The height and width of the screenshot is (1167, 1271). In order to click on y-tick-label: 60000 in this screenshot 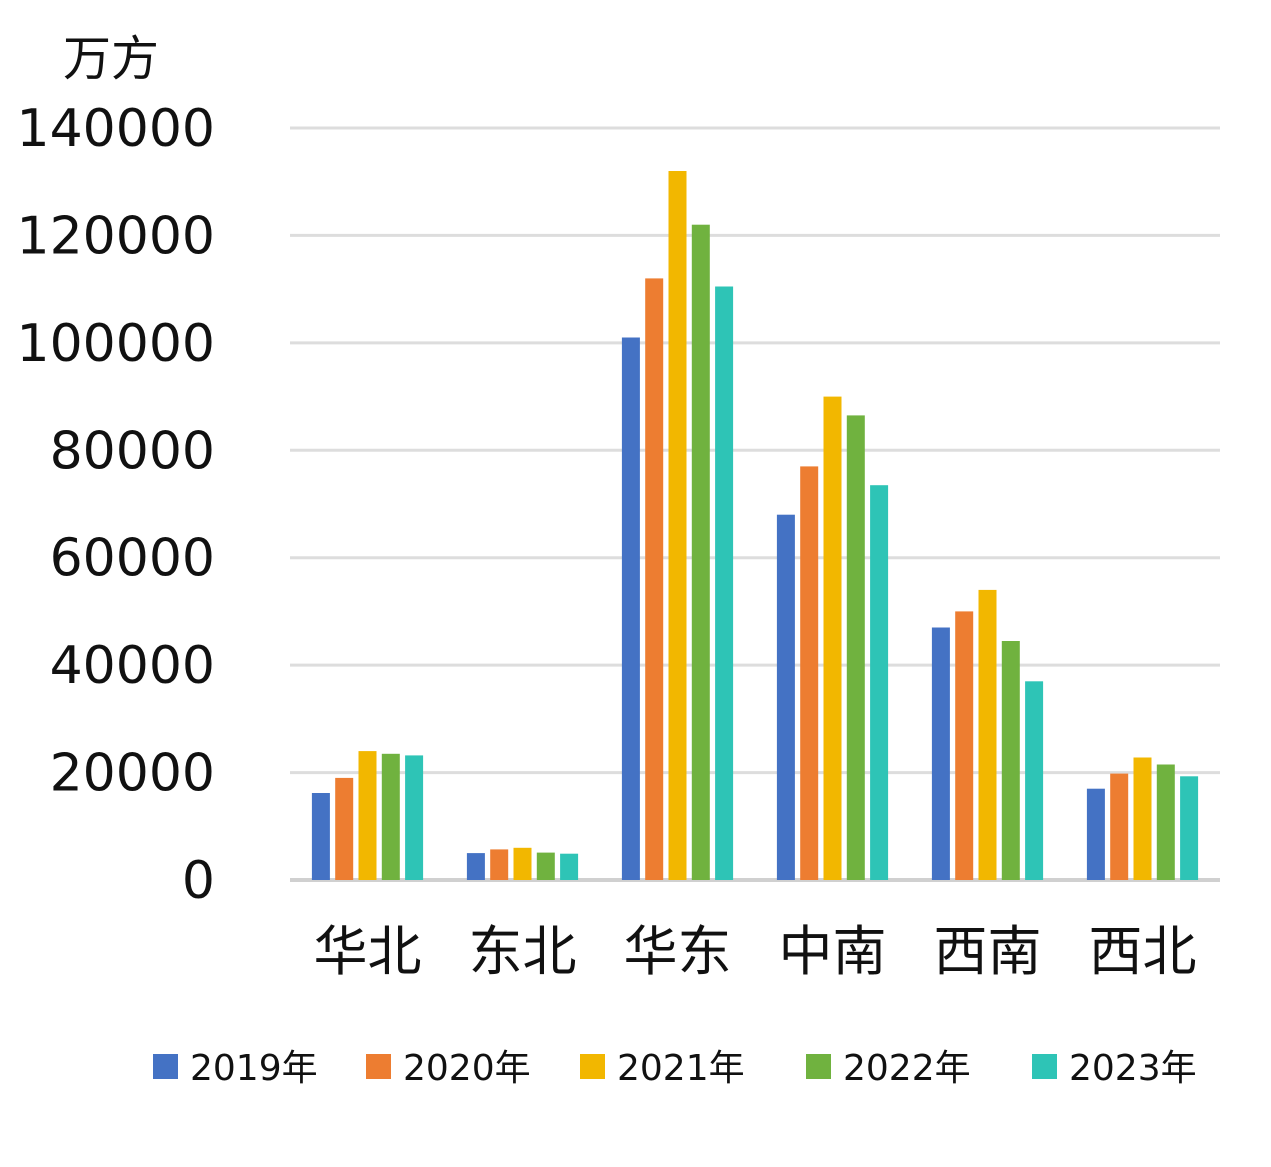, I will do `click(132, 559)`.